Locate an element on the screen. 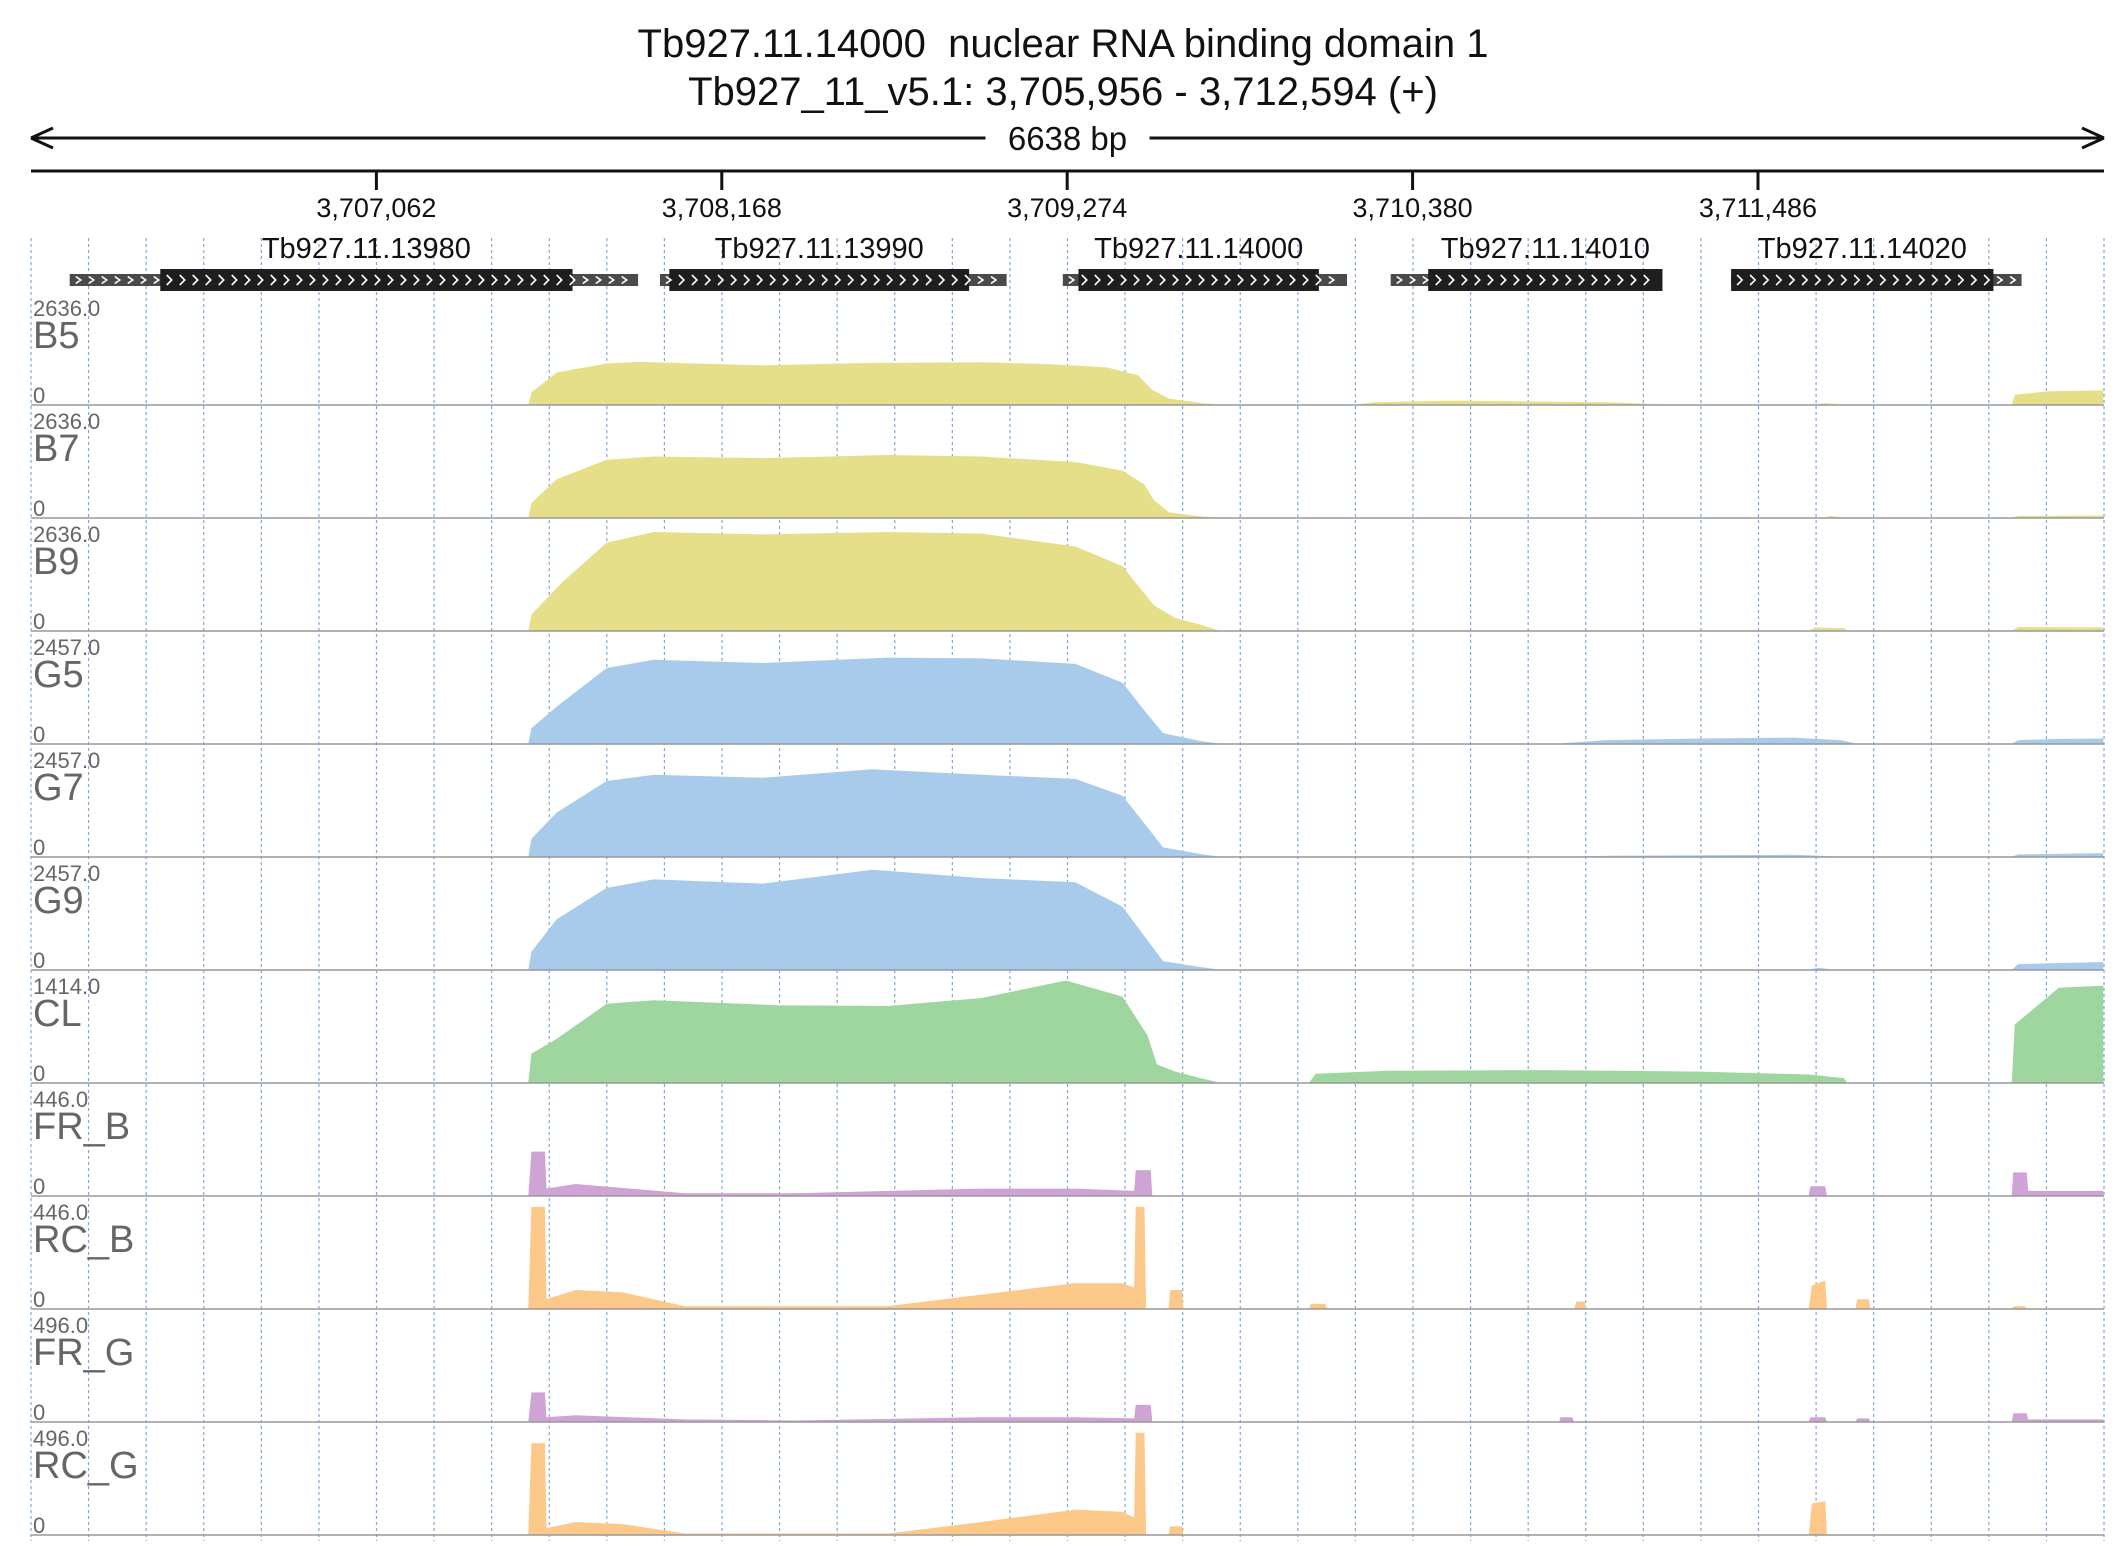  axis-tick-label: 3,709,274 is located at coordinates (1067, 208).